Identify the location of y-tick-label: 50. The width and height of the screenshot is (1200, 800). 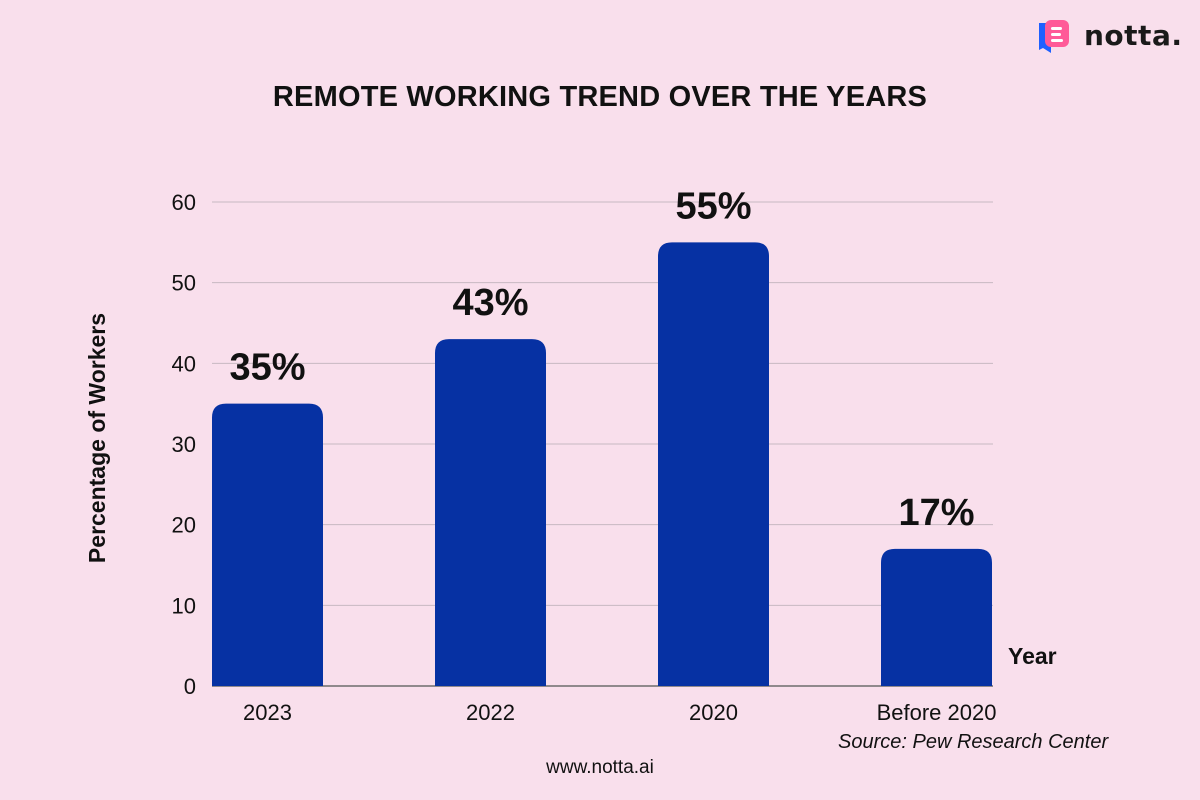
(184, 283).